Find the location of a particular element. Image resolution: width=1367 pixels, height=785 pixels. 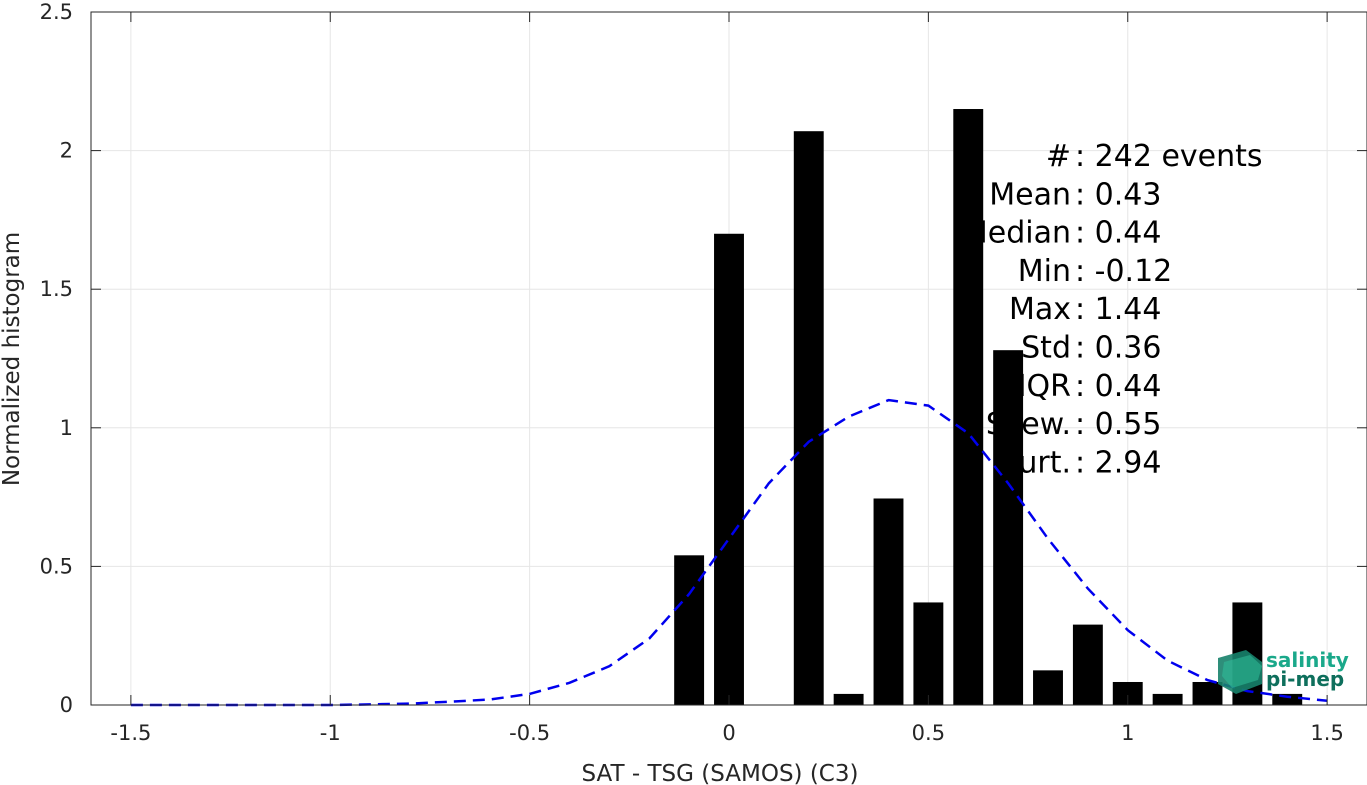

x-tick-label-6: 1.5 is located at coordinates (1326, 733).